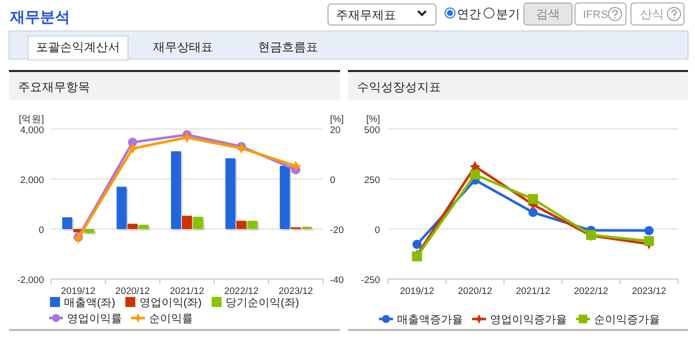  Describe the element at coordinates (337, 119) in the screenshot. I see `y2-axis-title: [%]` at that location.